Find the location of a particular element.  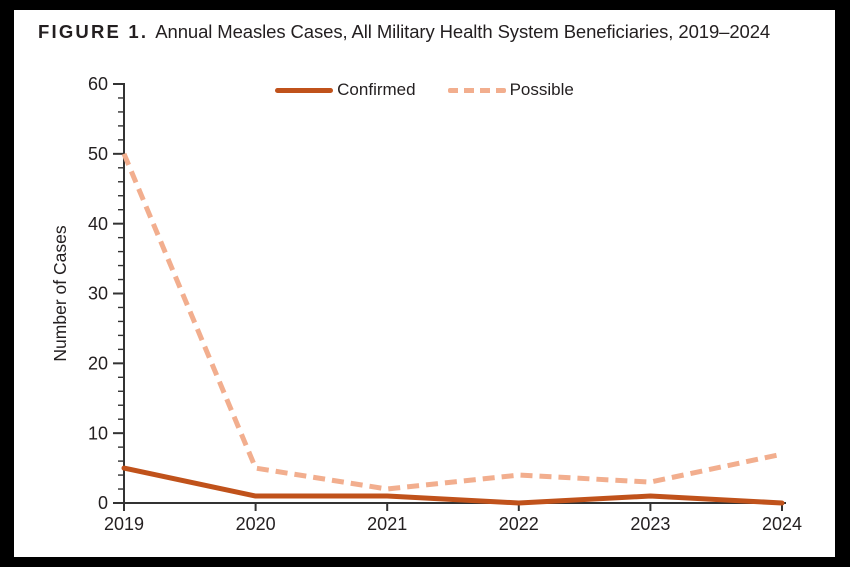

y-tick-label: 0 is located at coordinates (103, 503).